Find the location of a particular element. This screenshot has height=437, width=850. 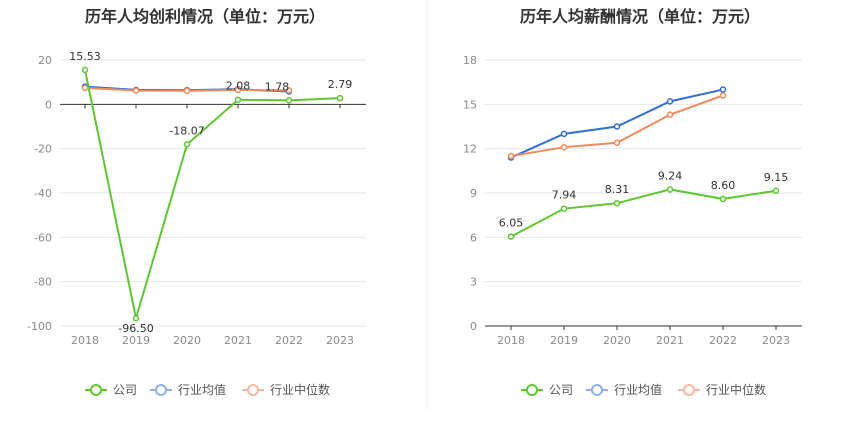

y-tick-label: 12 is located at coordinates (470, 149).